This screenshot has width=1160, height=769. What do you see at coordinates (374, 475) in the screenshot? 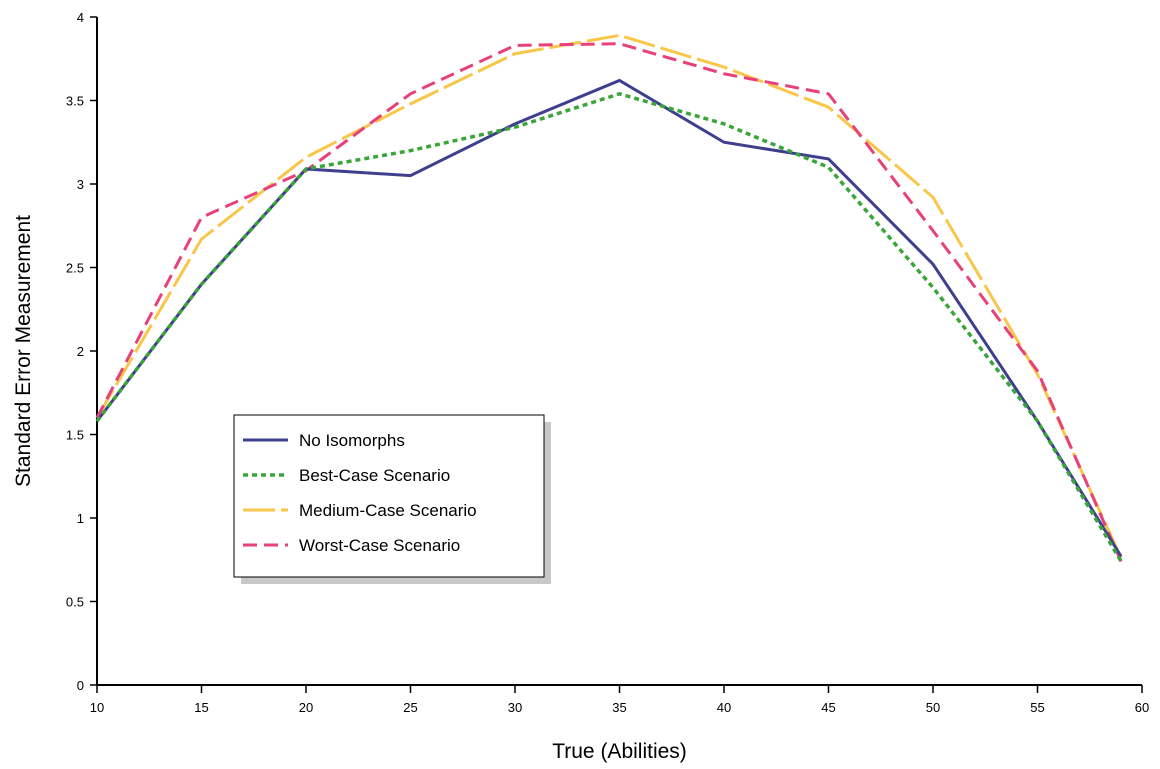
I see `legend-label: Best-Case Scenario` at bounding box center [374, 475].